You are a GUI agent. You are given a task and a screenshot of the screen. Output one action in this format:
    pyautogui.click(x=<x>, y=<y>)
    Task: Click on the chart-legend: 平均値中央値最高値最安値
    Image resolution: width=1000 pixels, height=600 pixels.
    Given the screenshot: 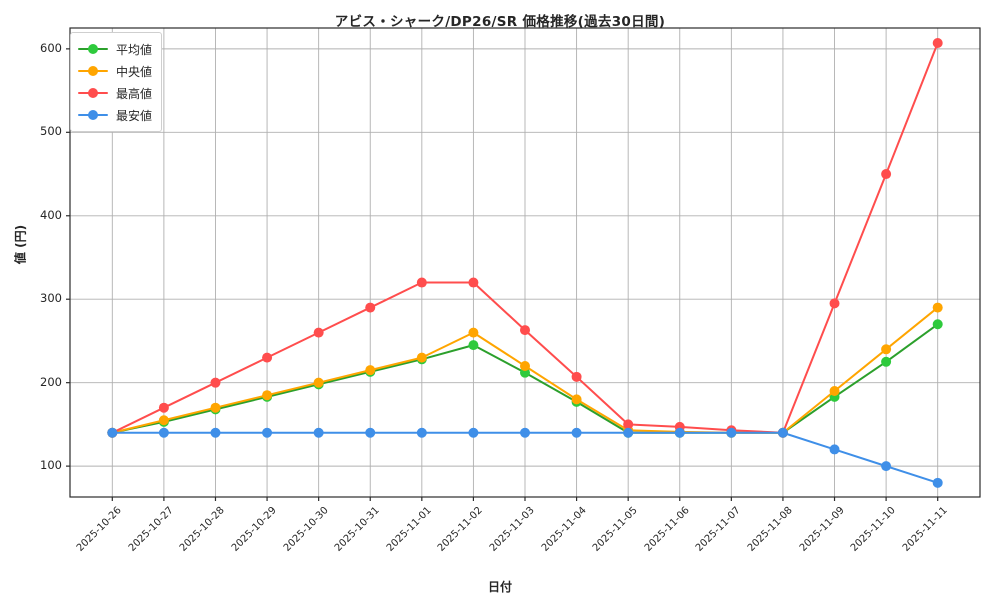 What is the action you would take?
    pyautogui.click(x=116, y=82)
    